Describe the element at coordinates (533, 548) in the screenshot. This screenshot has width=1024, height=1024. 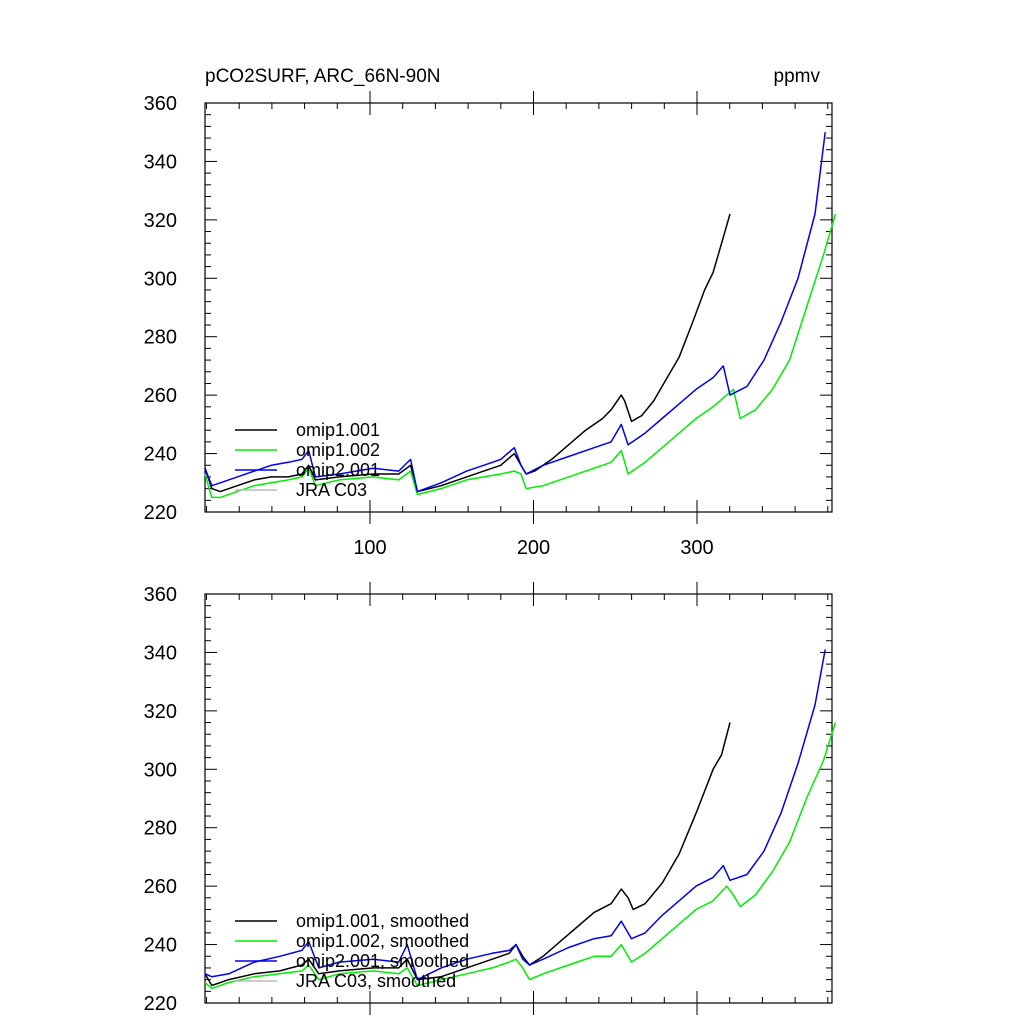
I see `x-tick-label: 200` at that location.